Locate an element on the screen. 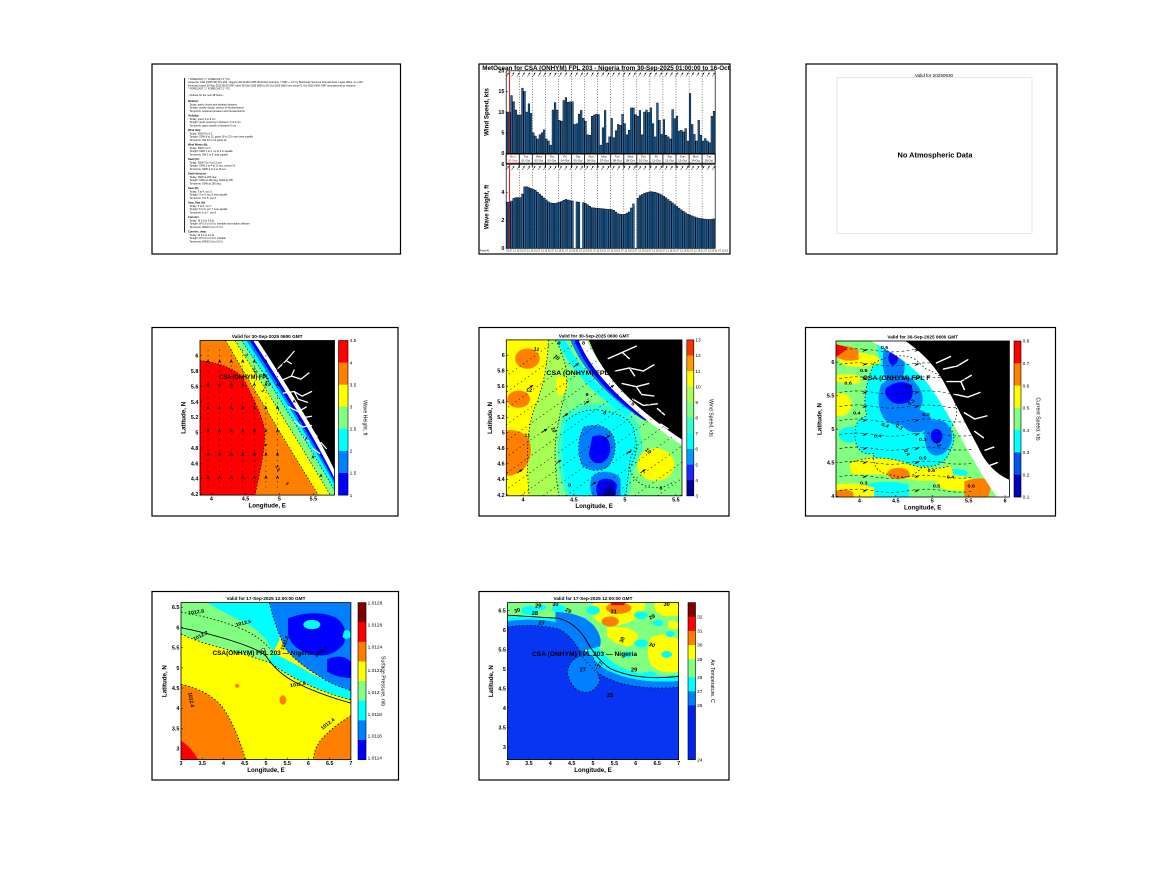 Image resolution: width=1167 pixels, height=875 pixels. svg-text: Fri is located at coordinates (657, 157).